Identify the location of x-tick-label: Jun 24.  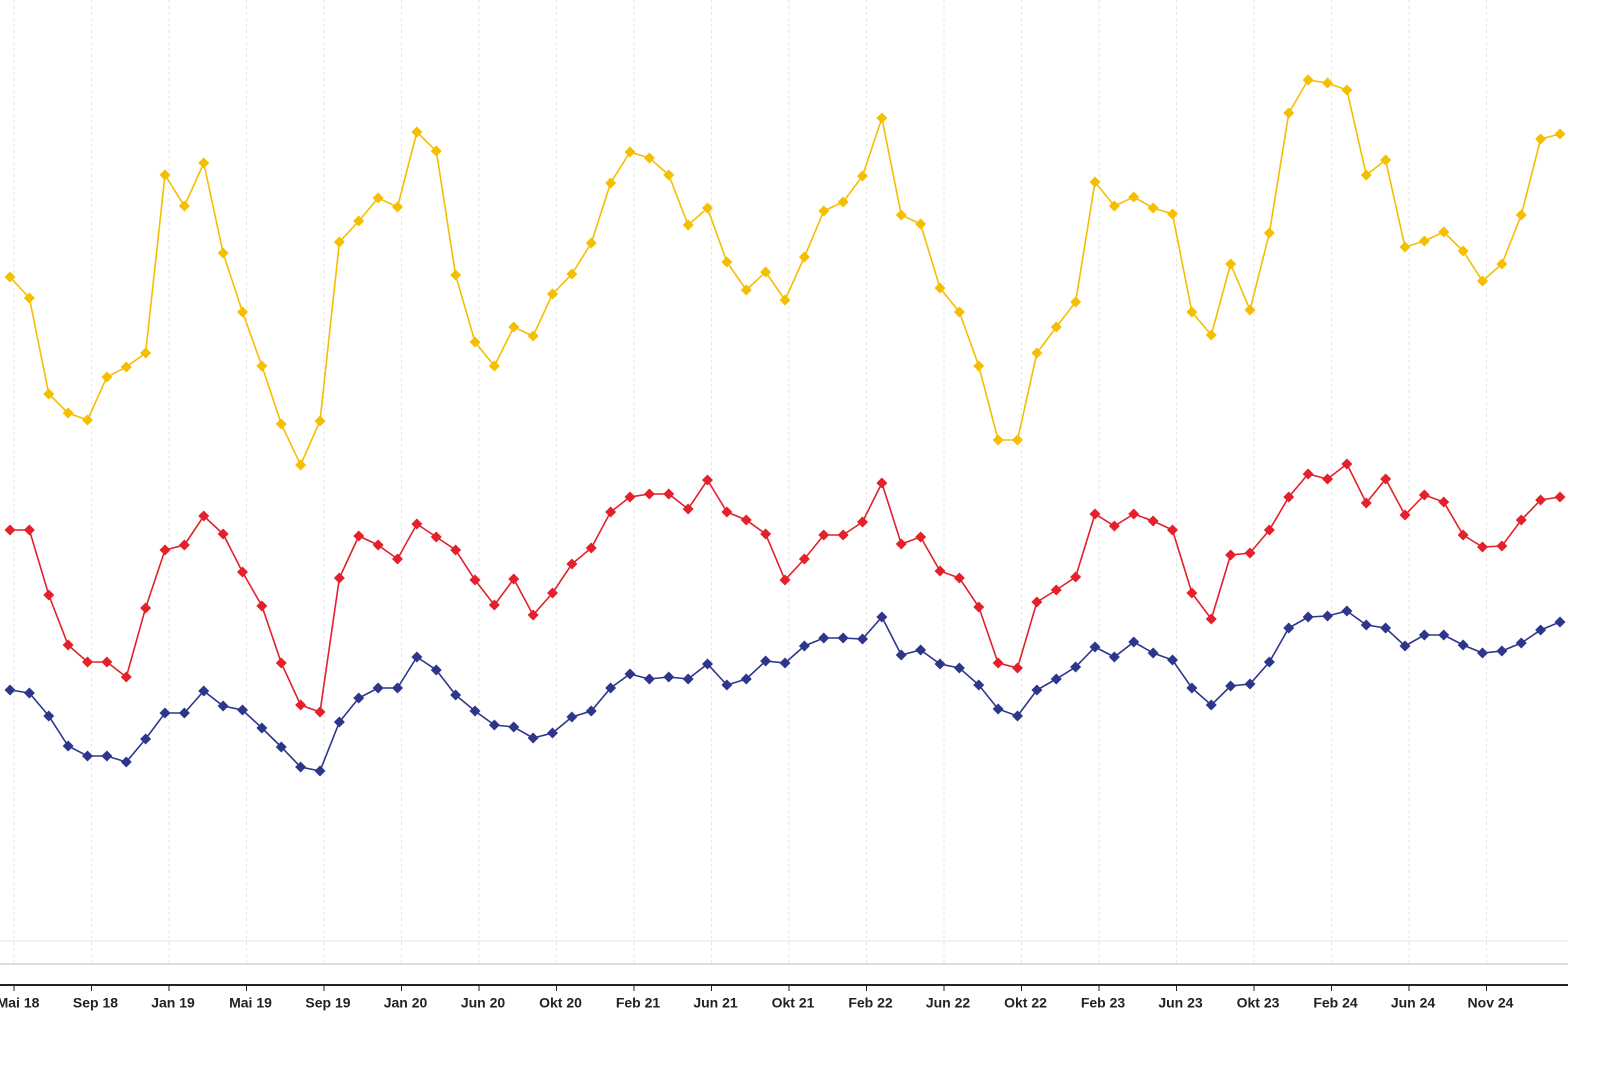
(1413, 1003).